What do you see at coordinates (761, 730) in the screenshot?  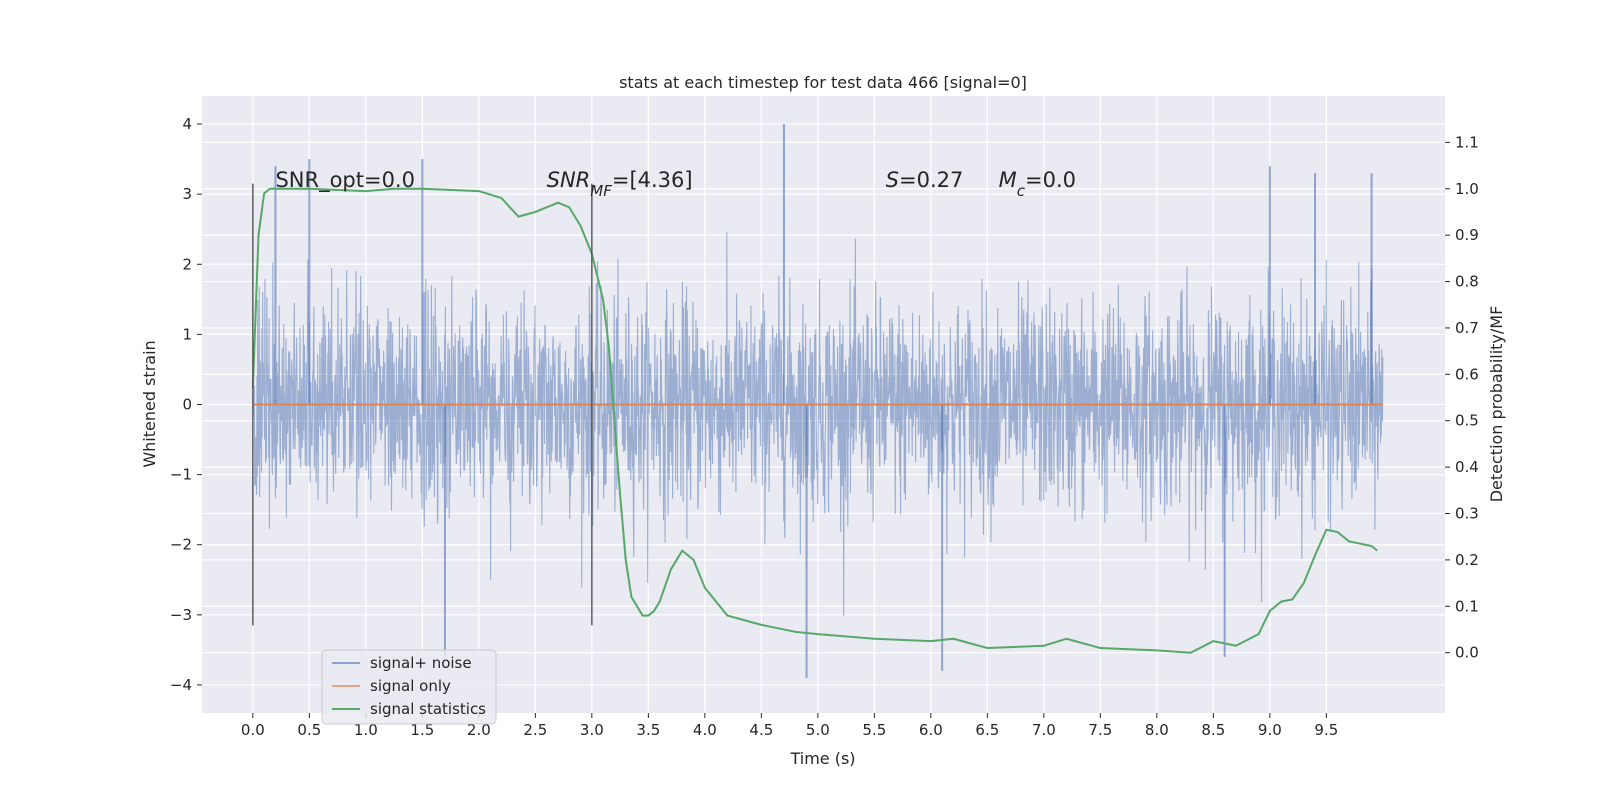 I see `x-tick-label: 4.5` at bounding box center [761, 730].